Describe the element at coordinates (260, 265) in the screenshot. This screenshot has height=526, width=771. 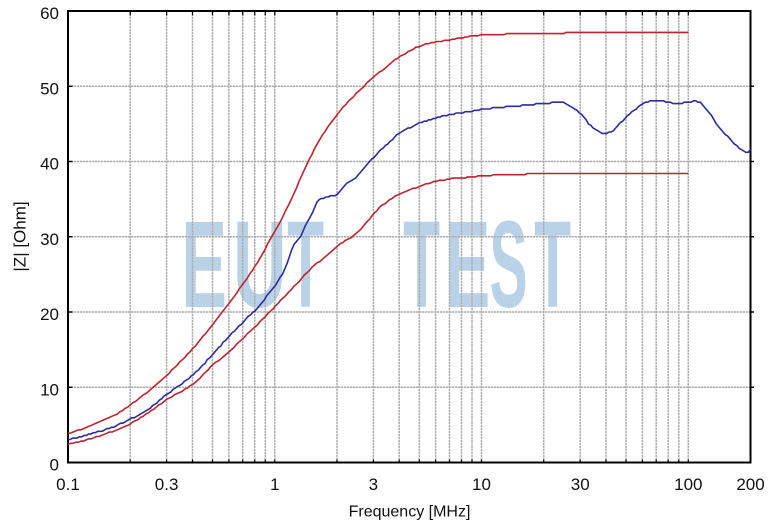
I see `svg-text: U` at that location.